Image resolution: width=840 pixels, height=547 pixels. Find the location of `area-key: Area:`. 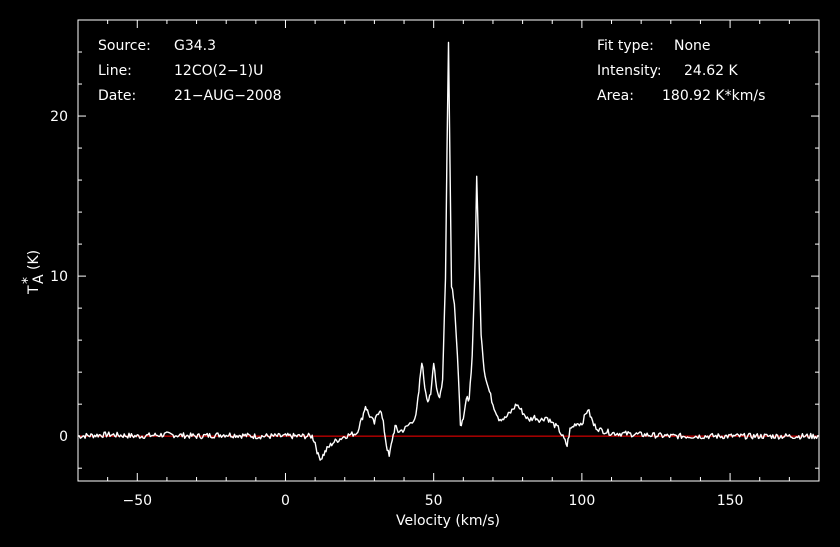

area-key: Area: is located at coordinates (615, 96).